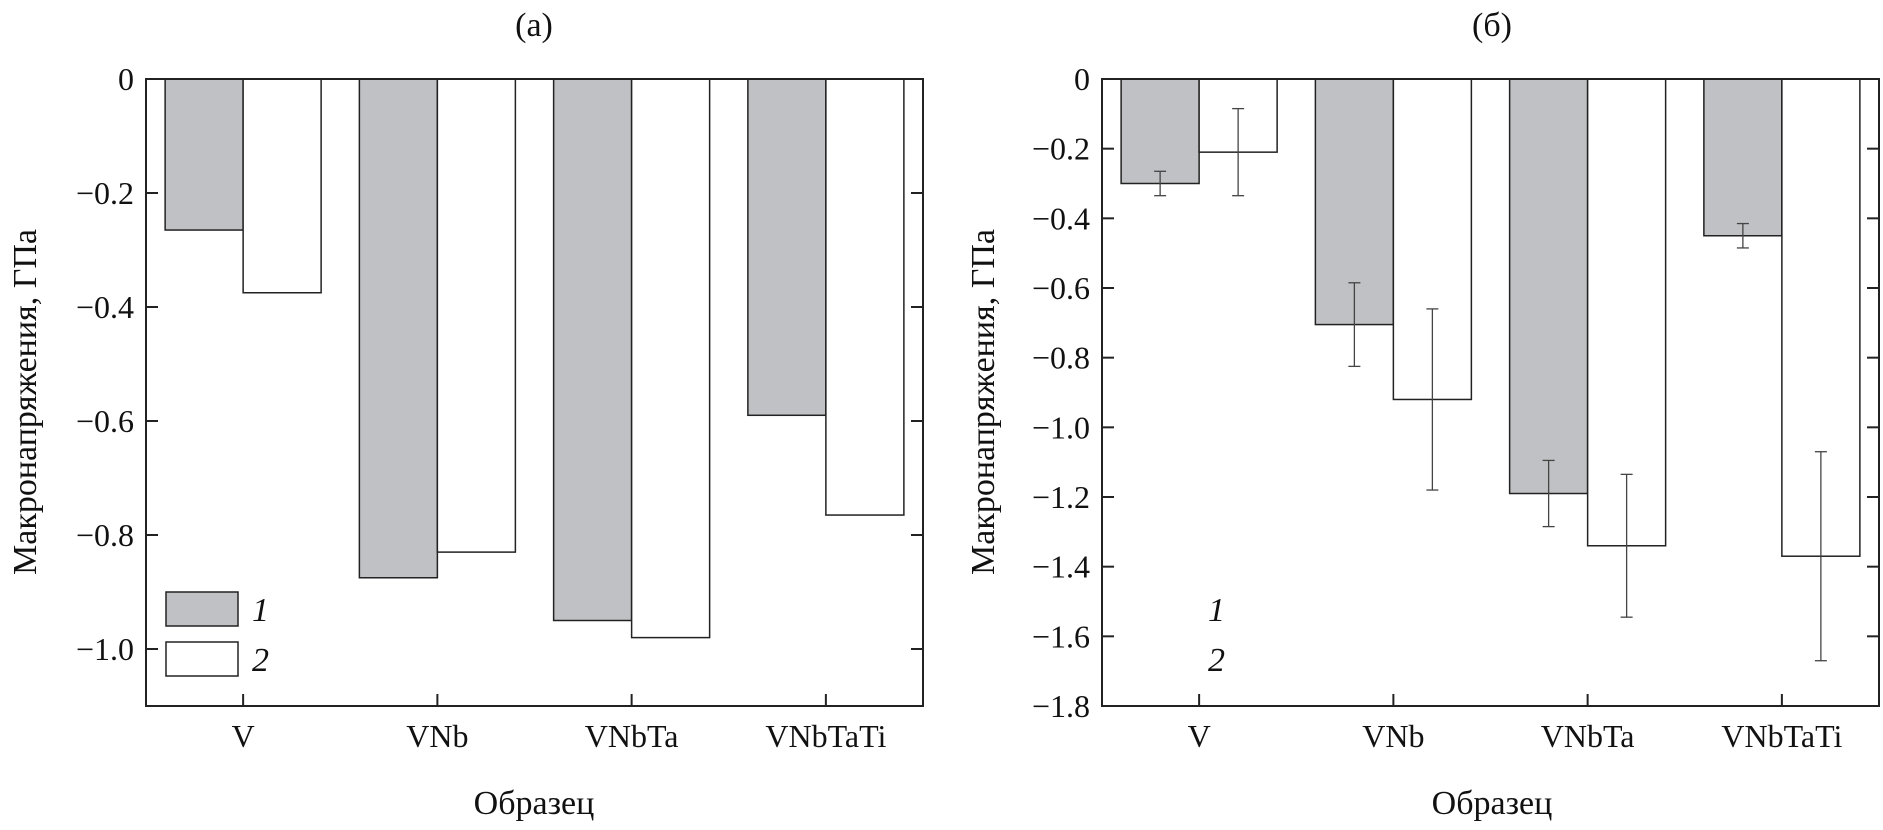 This screenshot has width=1883, height=830. I want to click on panel-b-x-tick-label-vnbtati: VNbTaTi, so click(1781, 736).